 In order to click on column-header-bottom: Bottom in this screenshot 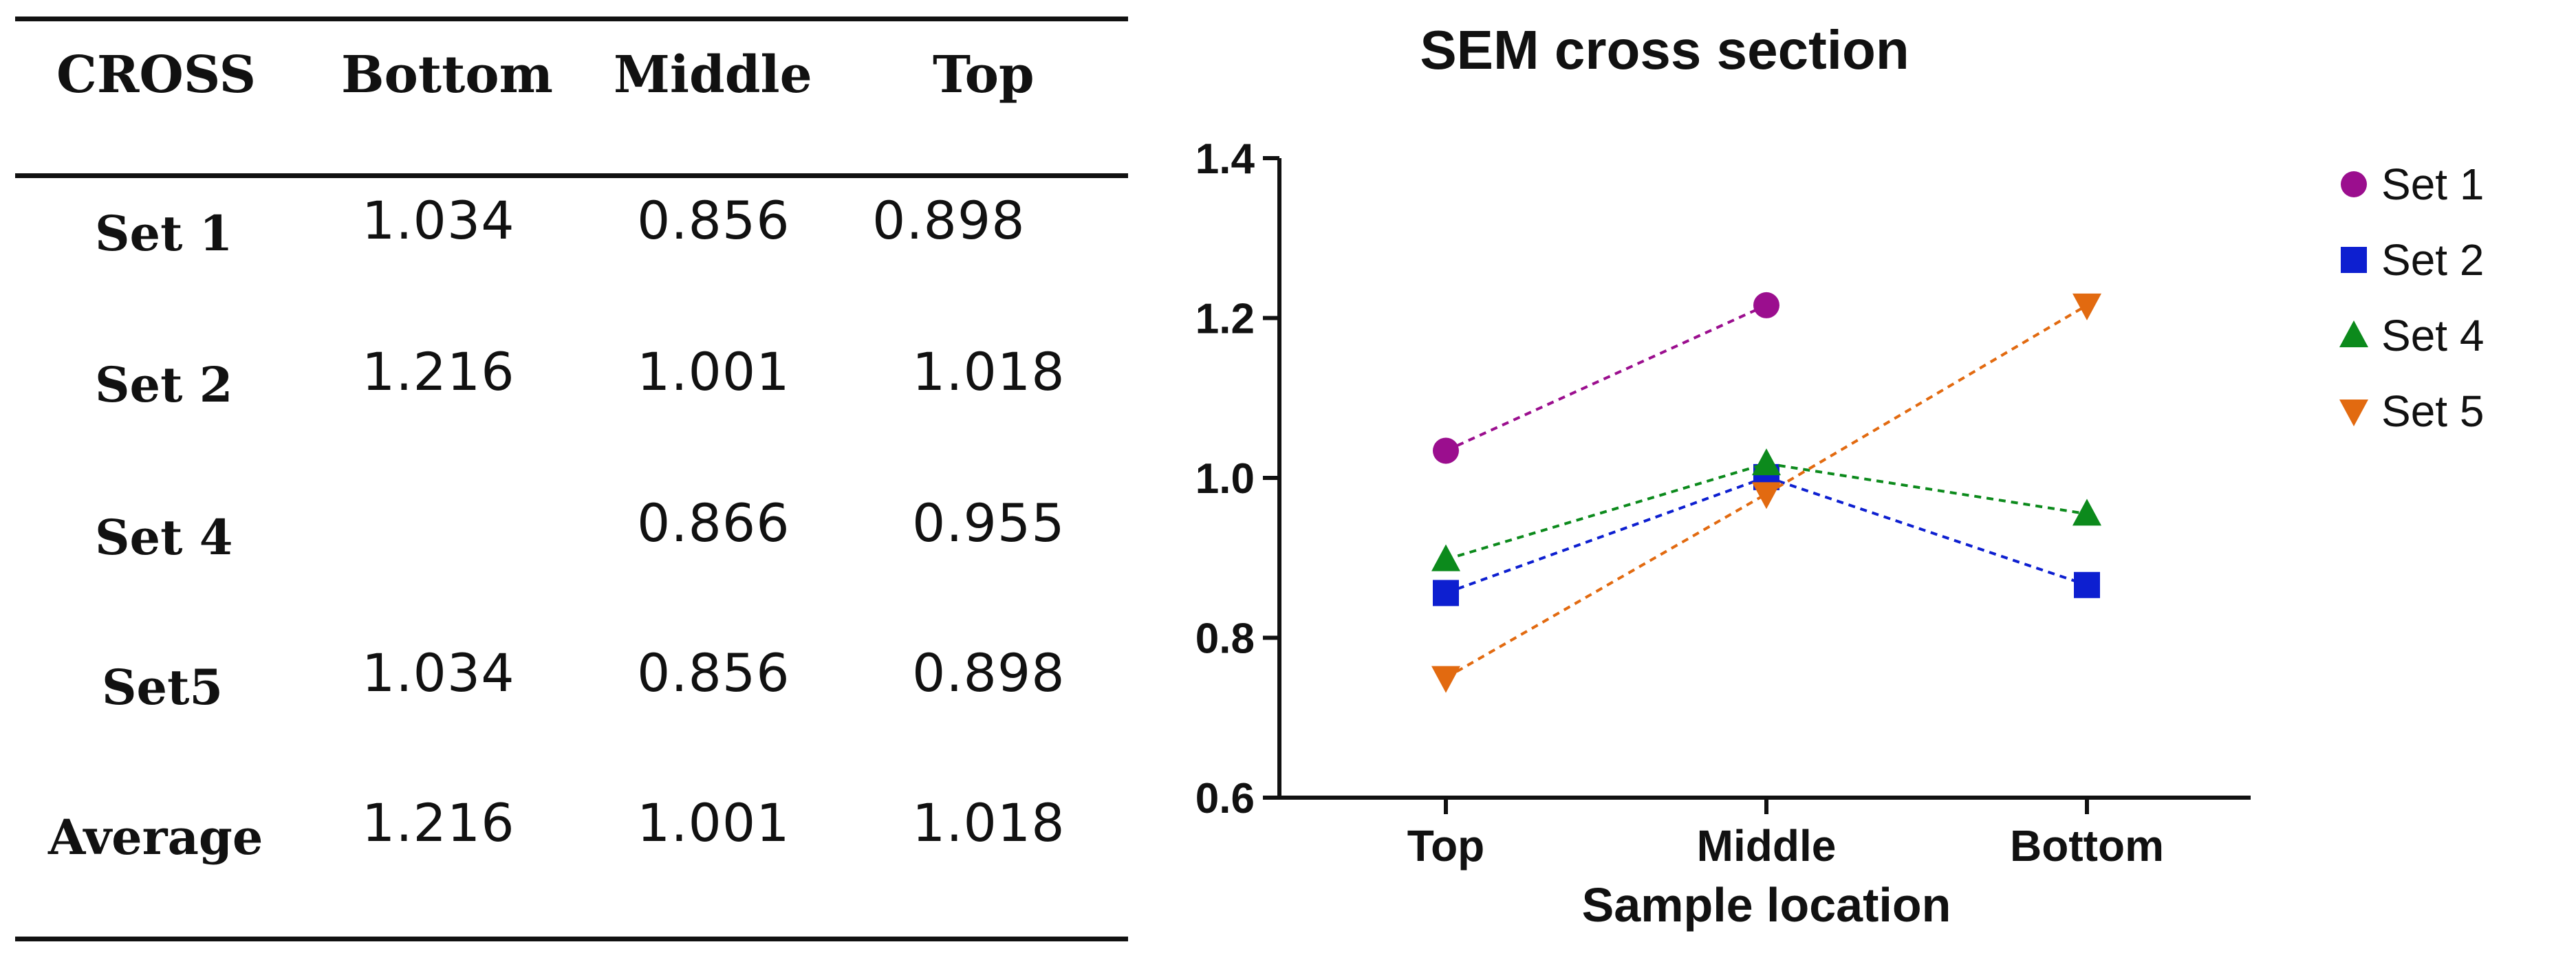, I will do `click(447, 75)`.